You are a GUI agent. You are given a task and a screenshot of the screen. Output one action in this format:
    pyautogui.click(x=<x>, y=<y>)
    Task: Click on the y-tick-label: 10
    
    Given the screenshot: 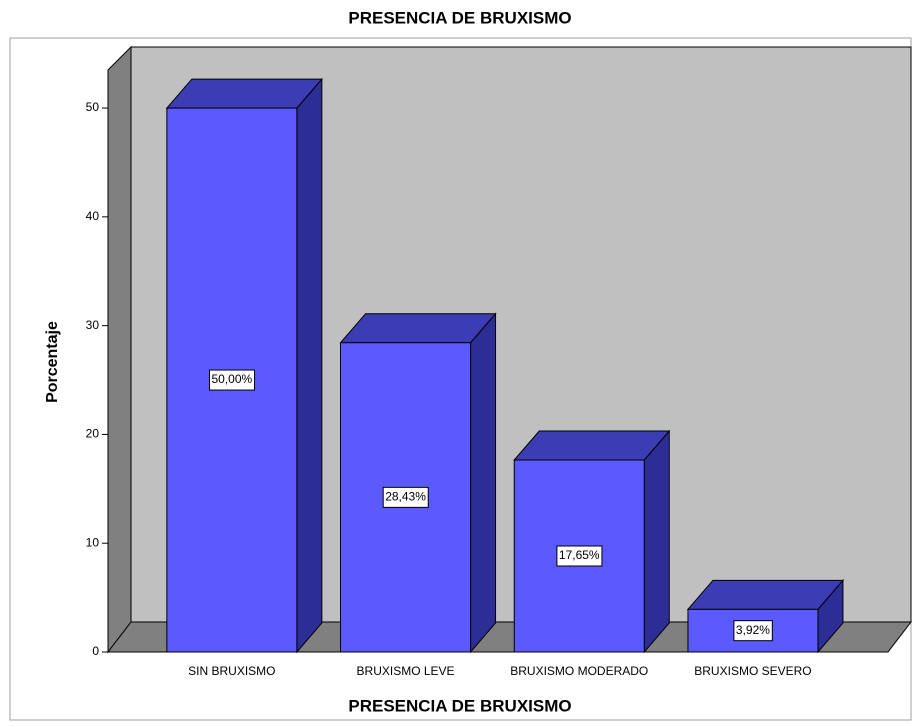 What is the action you would take?
    pyautogui.click(x=93, y=542)
    